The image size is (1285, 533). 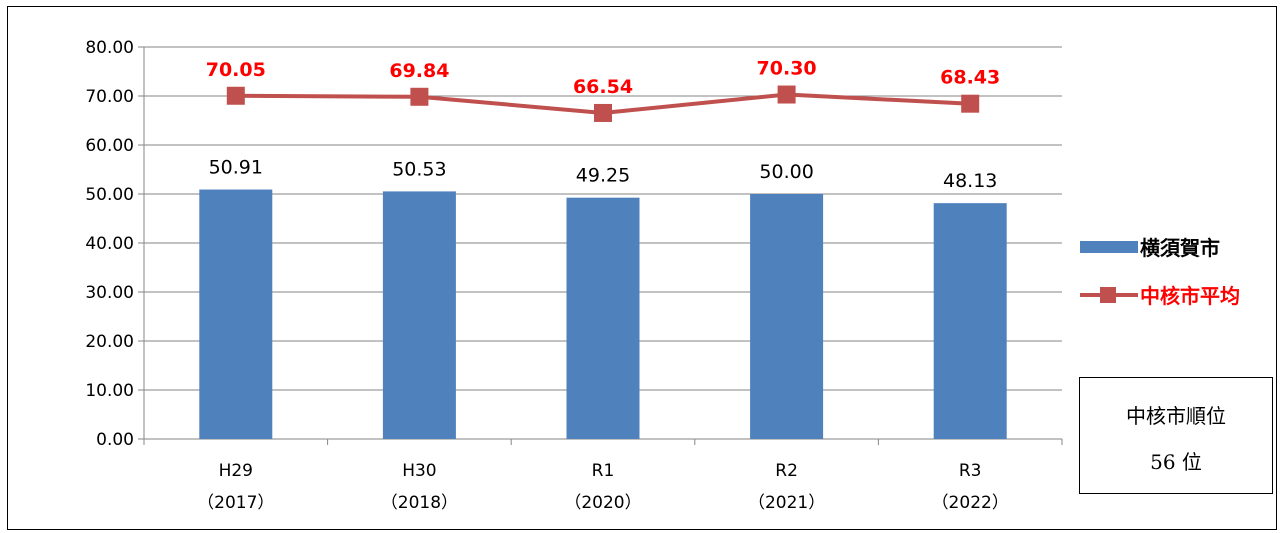 I want to click on y-tick-label: 0.00, so click(x=115, y=440).